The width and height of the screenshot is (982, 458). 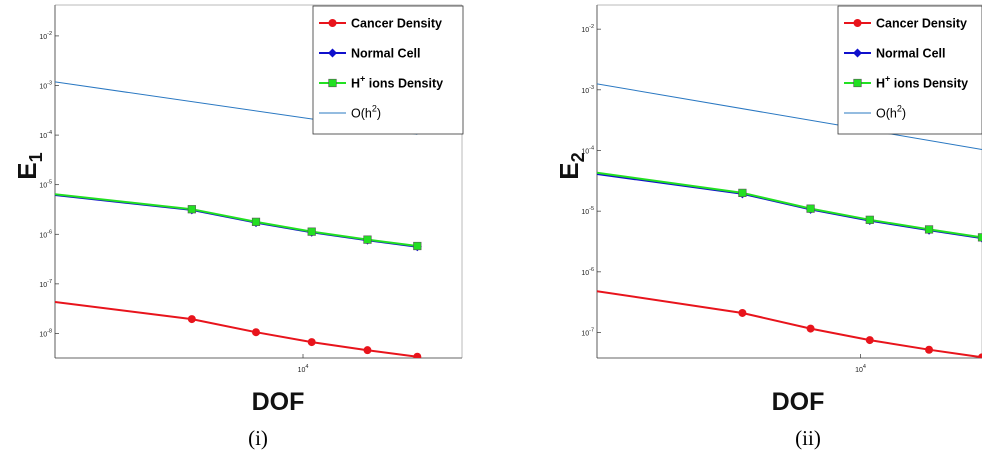 I want to click on panel-caption: (ii), so click(x=808, y=438).